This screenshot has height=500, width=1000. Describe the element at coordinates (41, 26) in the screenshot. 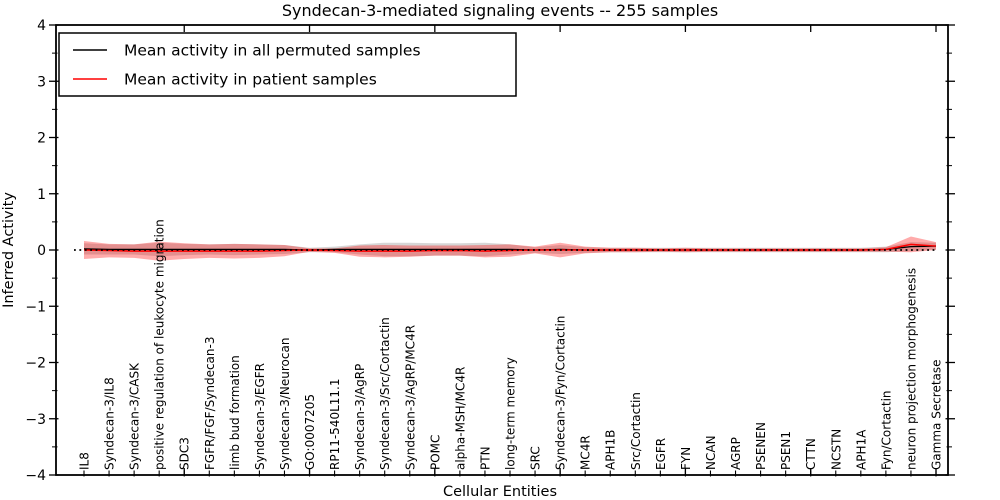

I see `y-tick-label: 4` at that location.